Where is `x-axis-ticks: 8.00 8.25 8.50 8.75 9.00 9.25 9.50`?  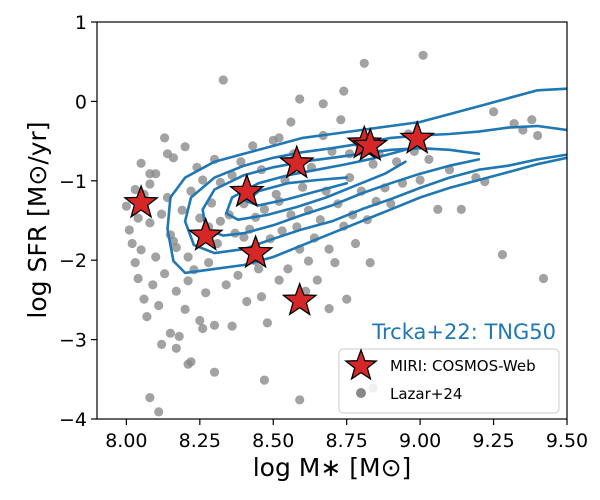 x-axis-ticks: 8.00 8.25 8.50 8.75 9.00 9.25 9.50 is located at coordinates (346, 435).